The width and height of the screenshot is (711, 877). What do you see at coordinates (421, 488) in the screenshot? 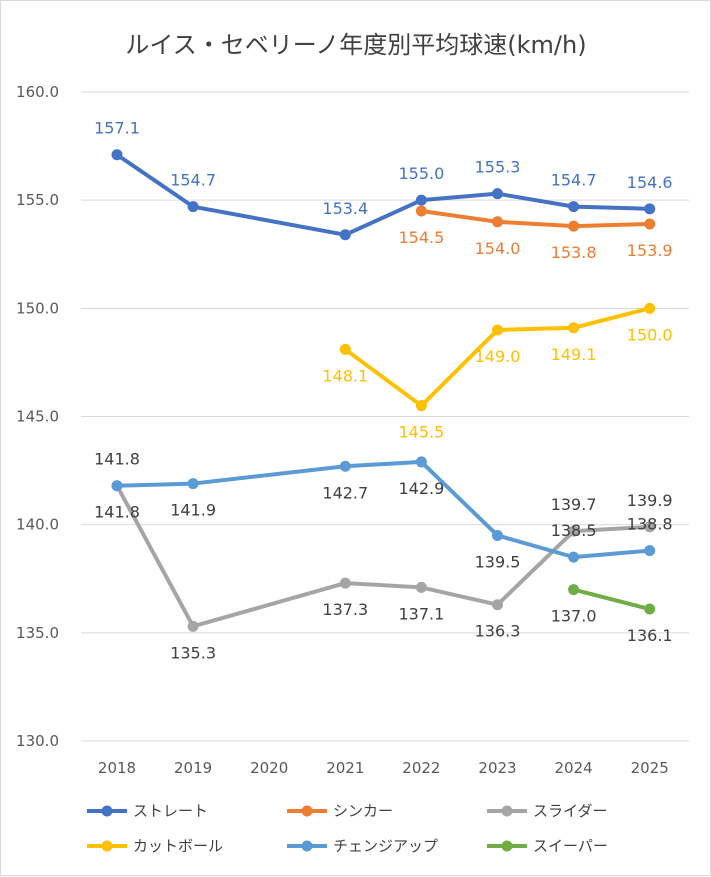
I see `data-label: 142.9` at bounding box center [421, 488].